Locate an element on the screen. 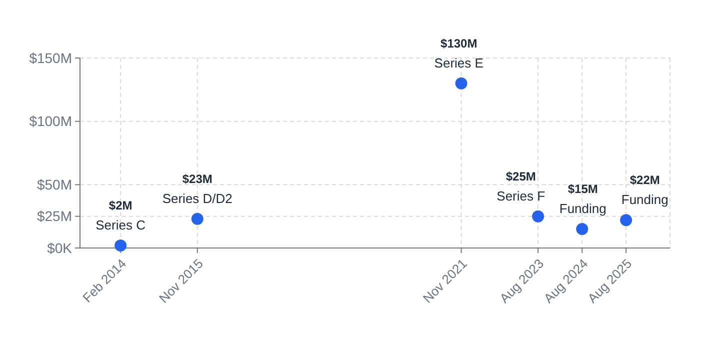  y-tick-label: $100M is located at coordinates (50, 121).